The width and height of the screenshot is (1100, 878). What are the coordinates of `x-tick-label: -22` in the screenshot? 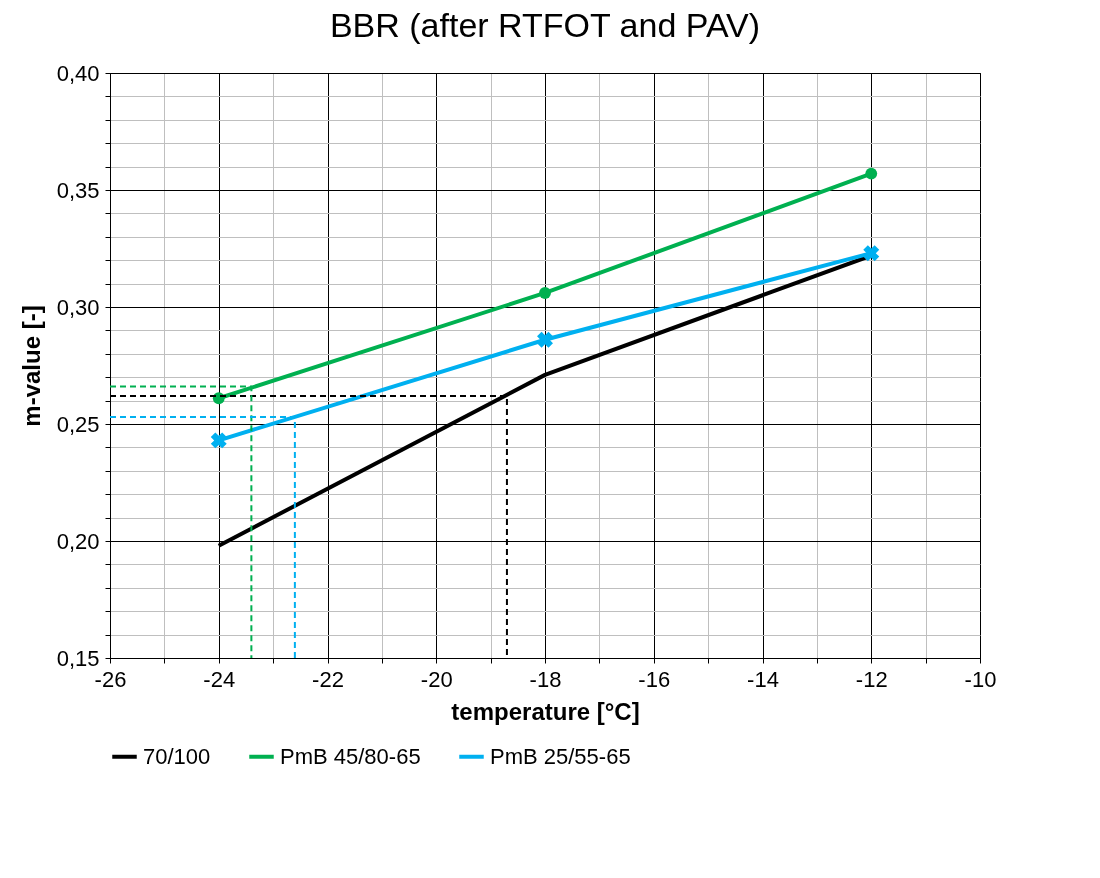 It's located at (328, 679).